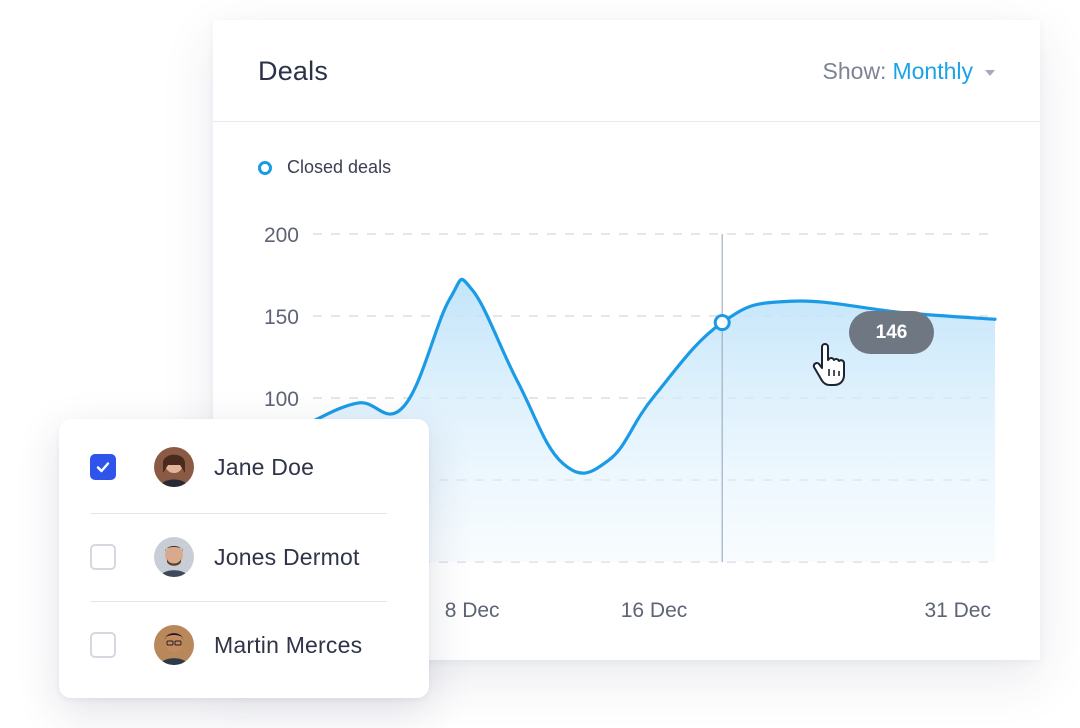 Image resolution: width=1080 pixels, height=728 pixels. Describe the element at coordinates (339, 167) in the screenshot. I see `legend-label: Closed deals` at that location.